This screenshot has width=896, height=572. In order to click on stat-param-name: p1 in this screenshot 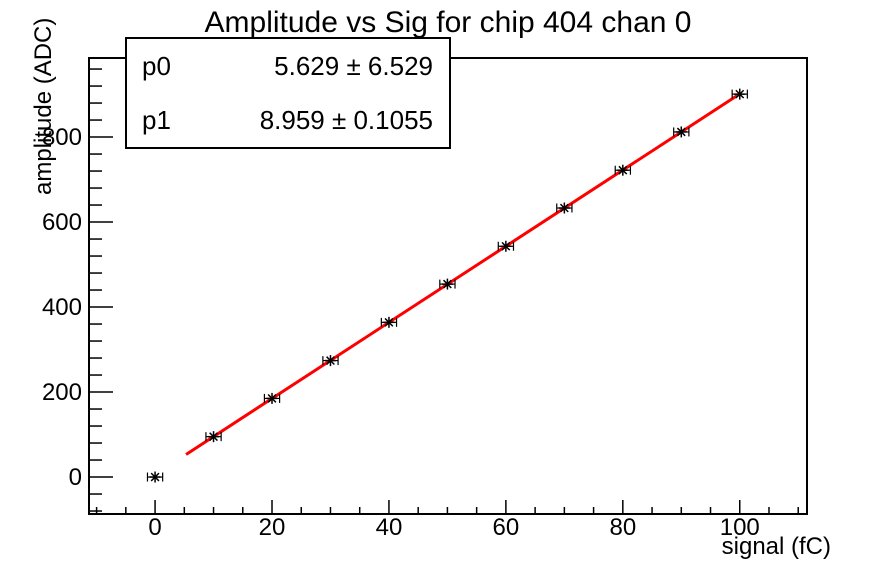, I will do `click(156, 119)`.